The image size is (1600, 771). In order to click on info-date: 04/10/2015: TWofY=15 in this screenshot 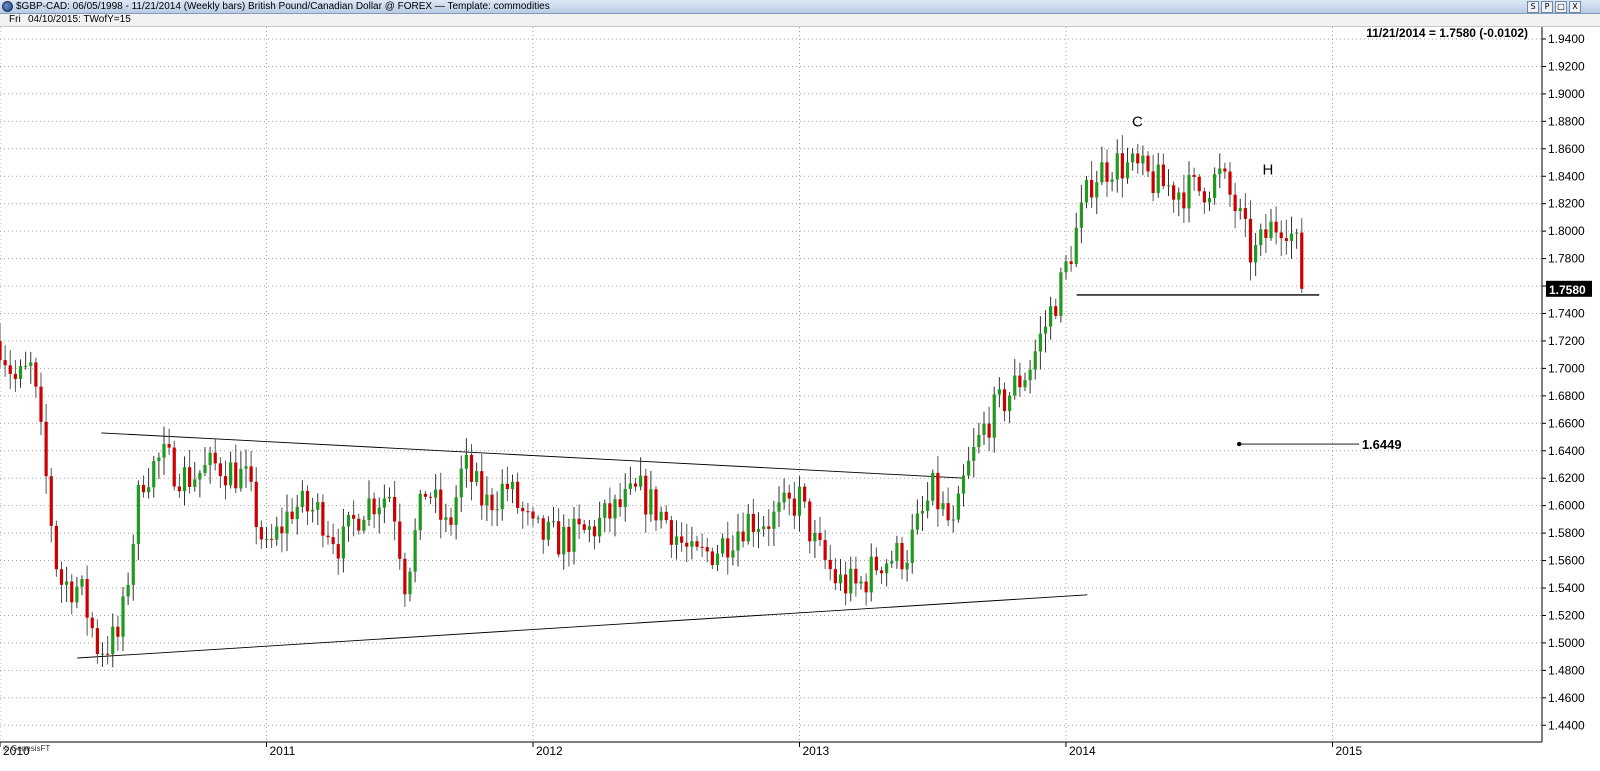, I will do `click(79, 19)`.